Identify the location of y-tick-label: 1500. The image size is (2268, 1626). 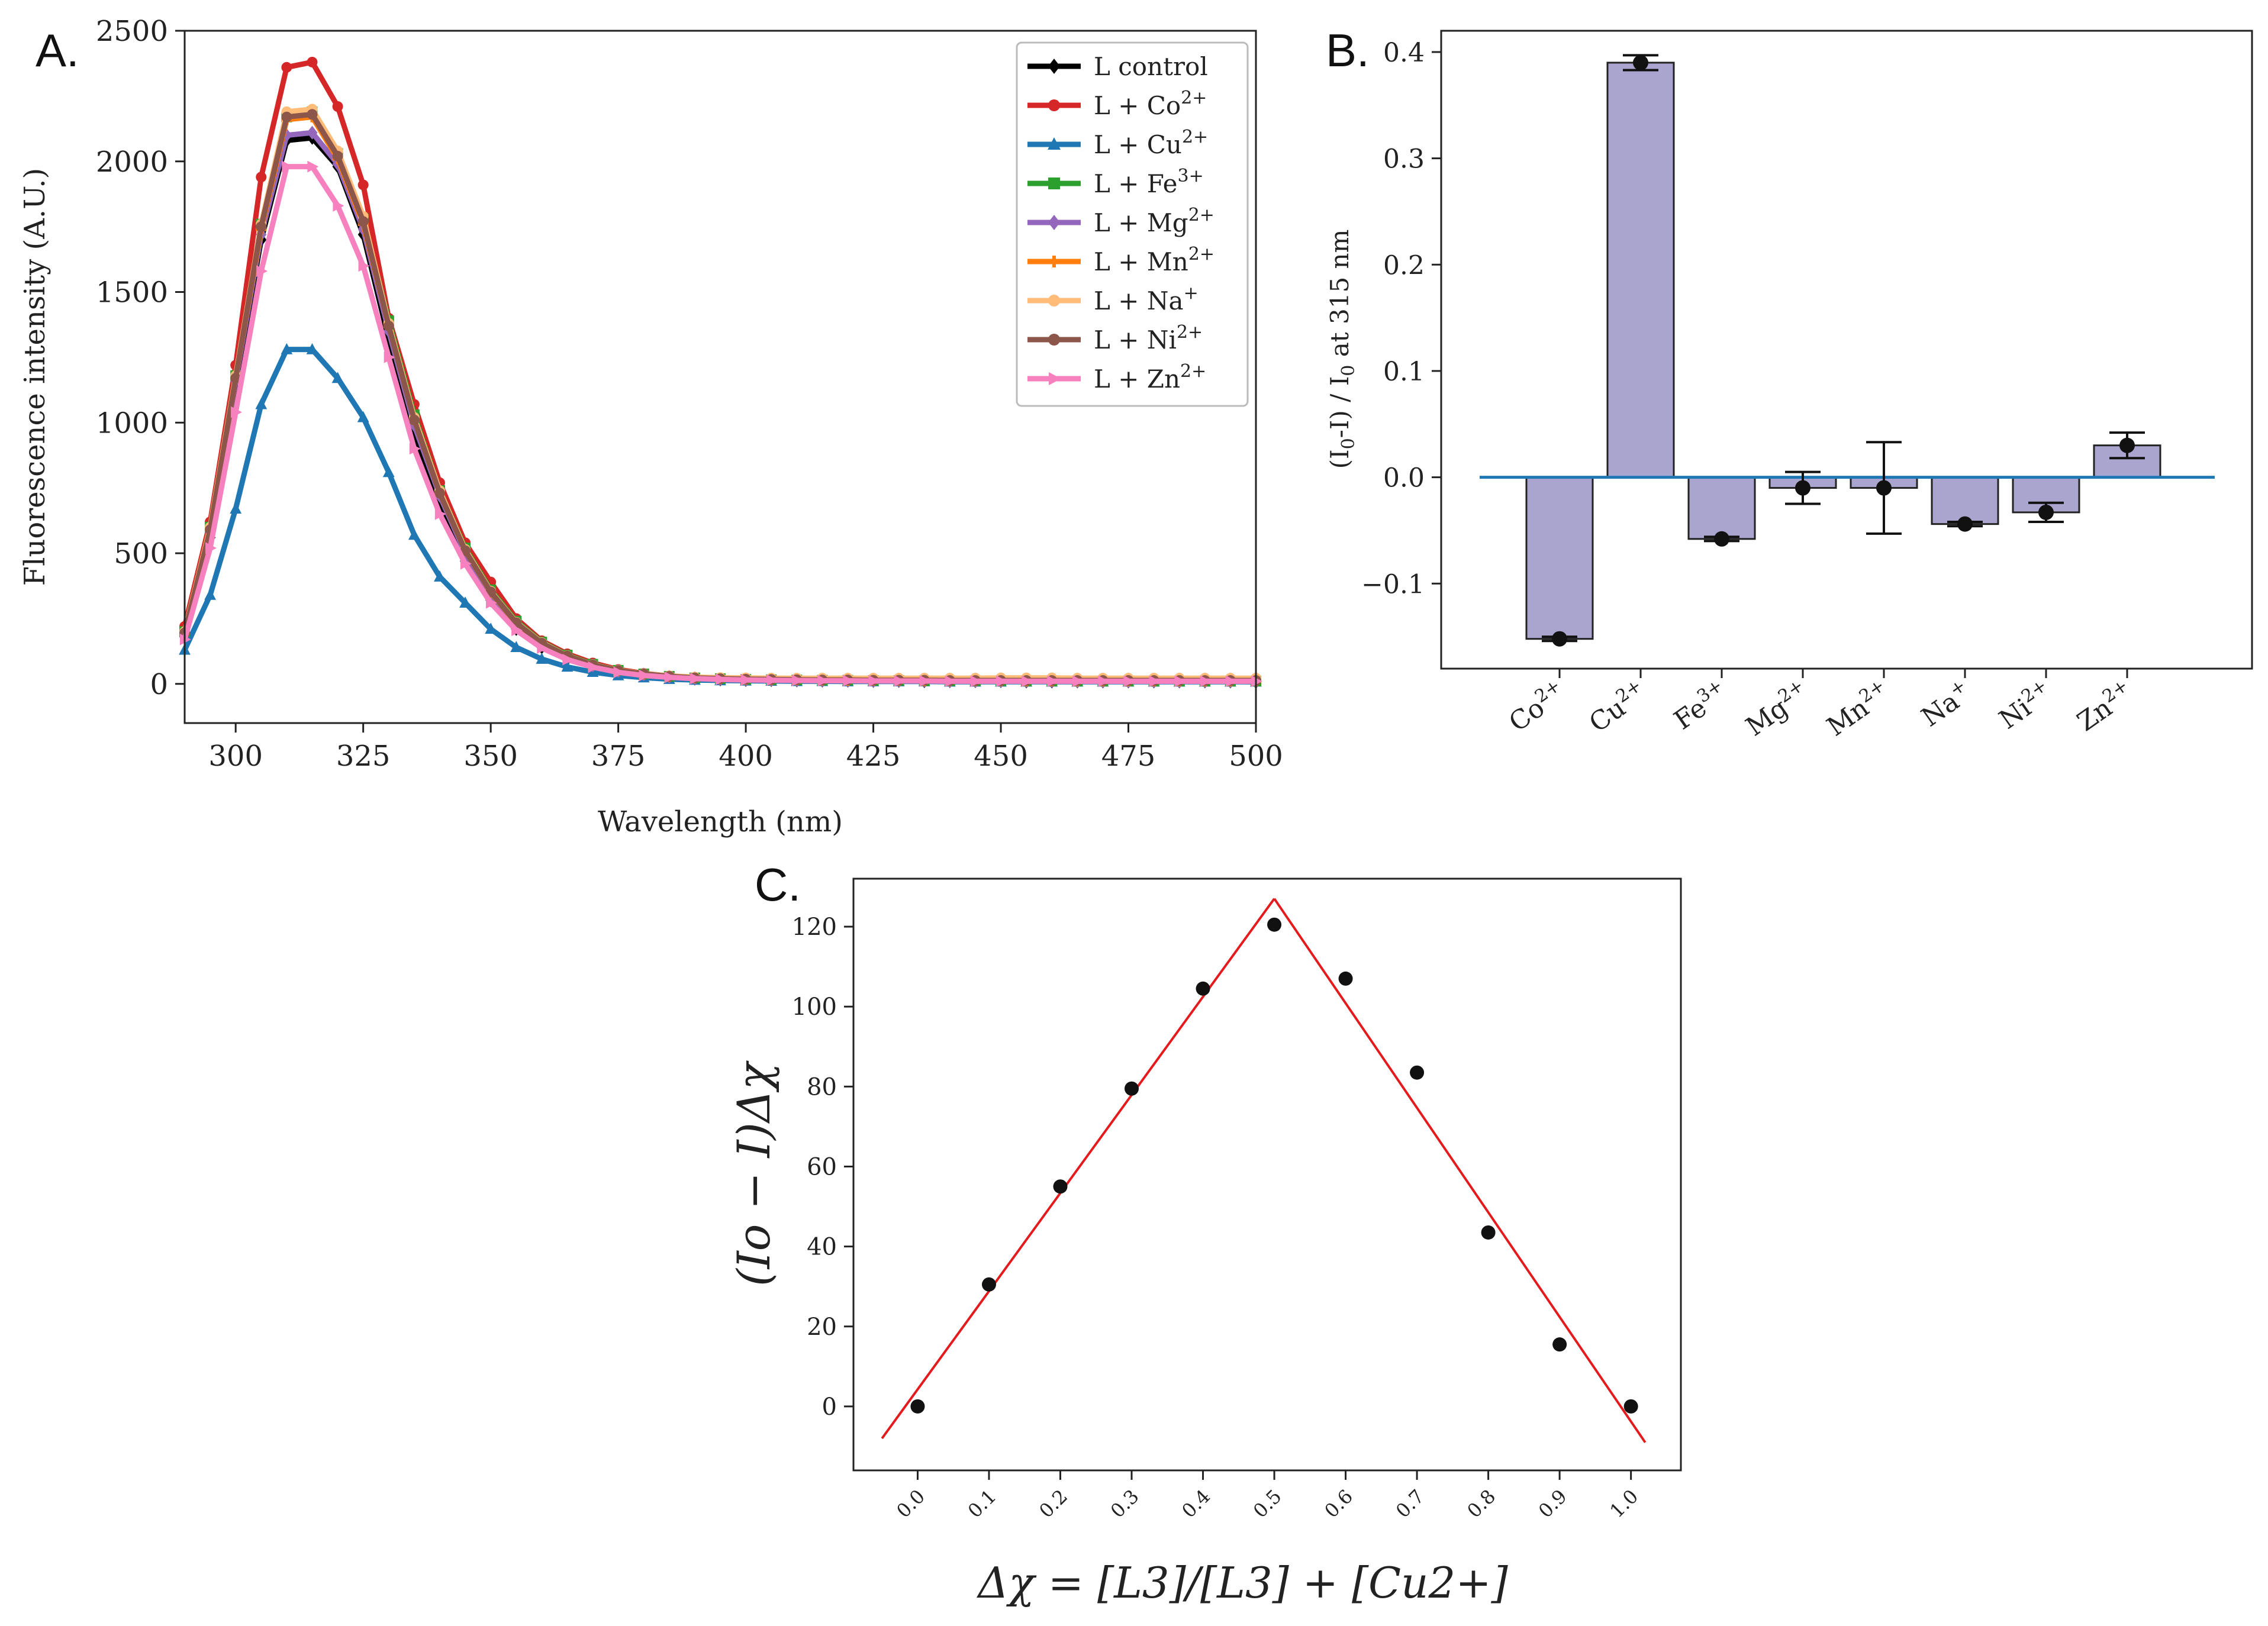
(132, 292).